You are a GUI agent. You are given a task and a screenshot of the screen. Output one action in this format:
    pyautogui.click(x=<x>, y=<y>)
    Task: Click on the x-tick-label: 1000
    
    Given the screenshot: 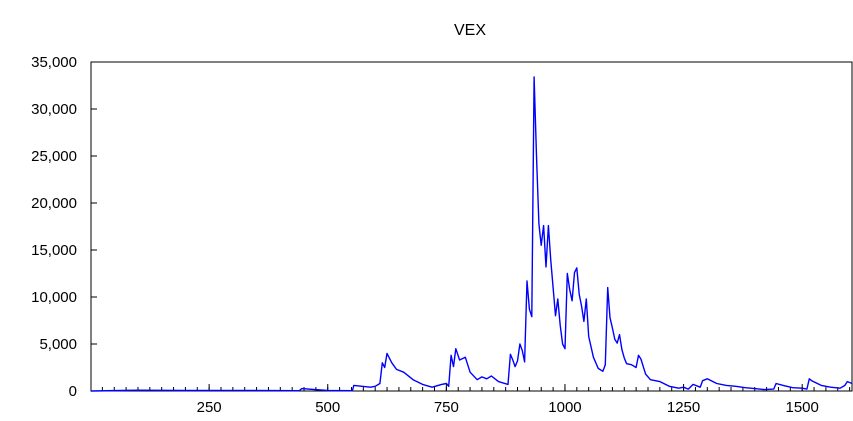 What is the action you would take?
    pyautogui.click(x=564, y=407)
    